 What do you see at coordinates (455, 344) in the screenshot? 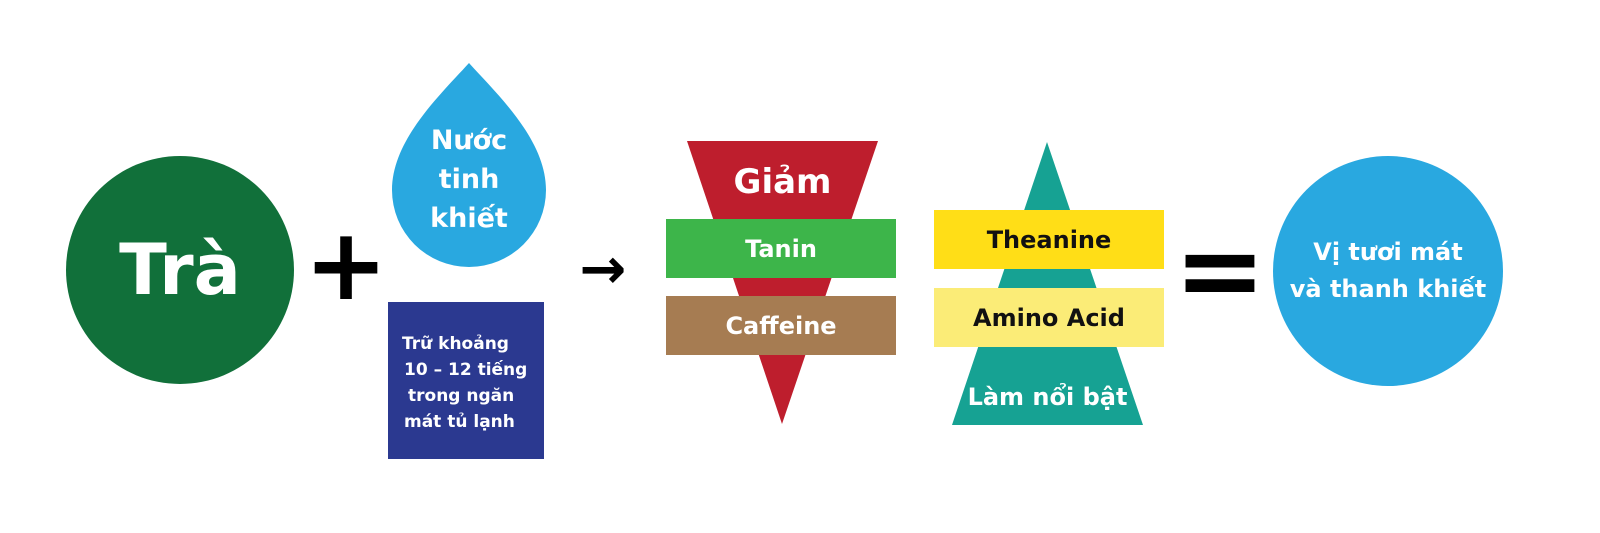
I see `storage-line-1: Trữ khoảng` at bounding box center [455, 344].